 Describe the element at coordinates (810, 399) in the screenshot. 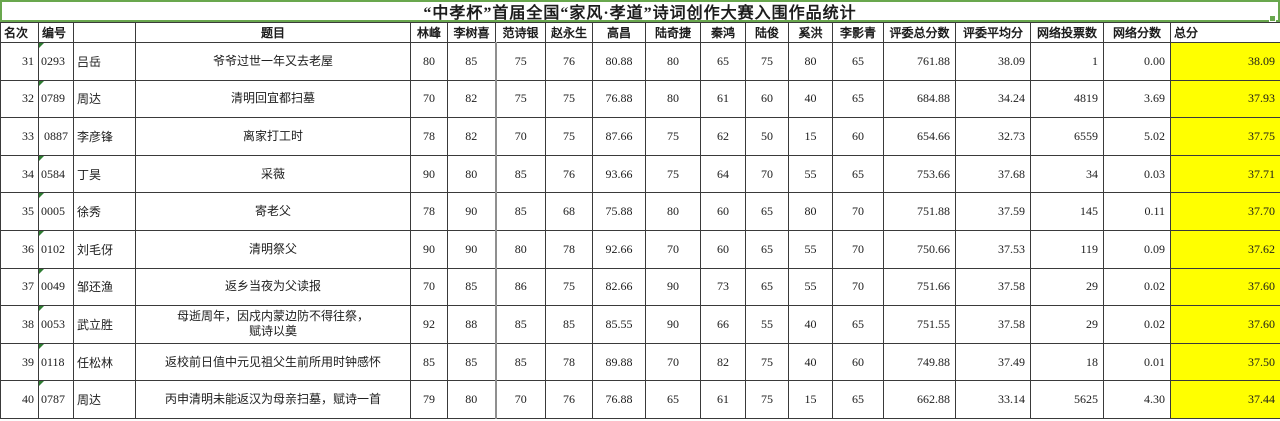

I see `judge-score-cell-judge-xihong: 15` at that location.